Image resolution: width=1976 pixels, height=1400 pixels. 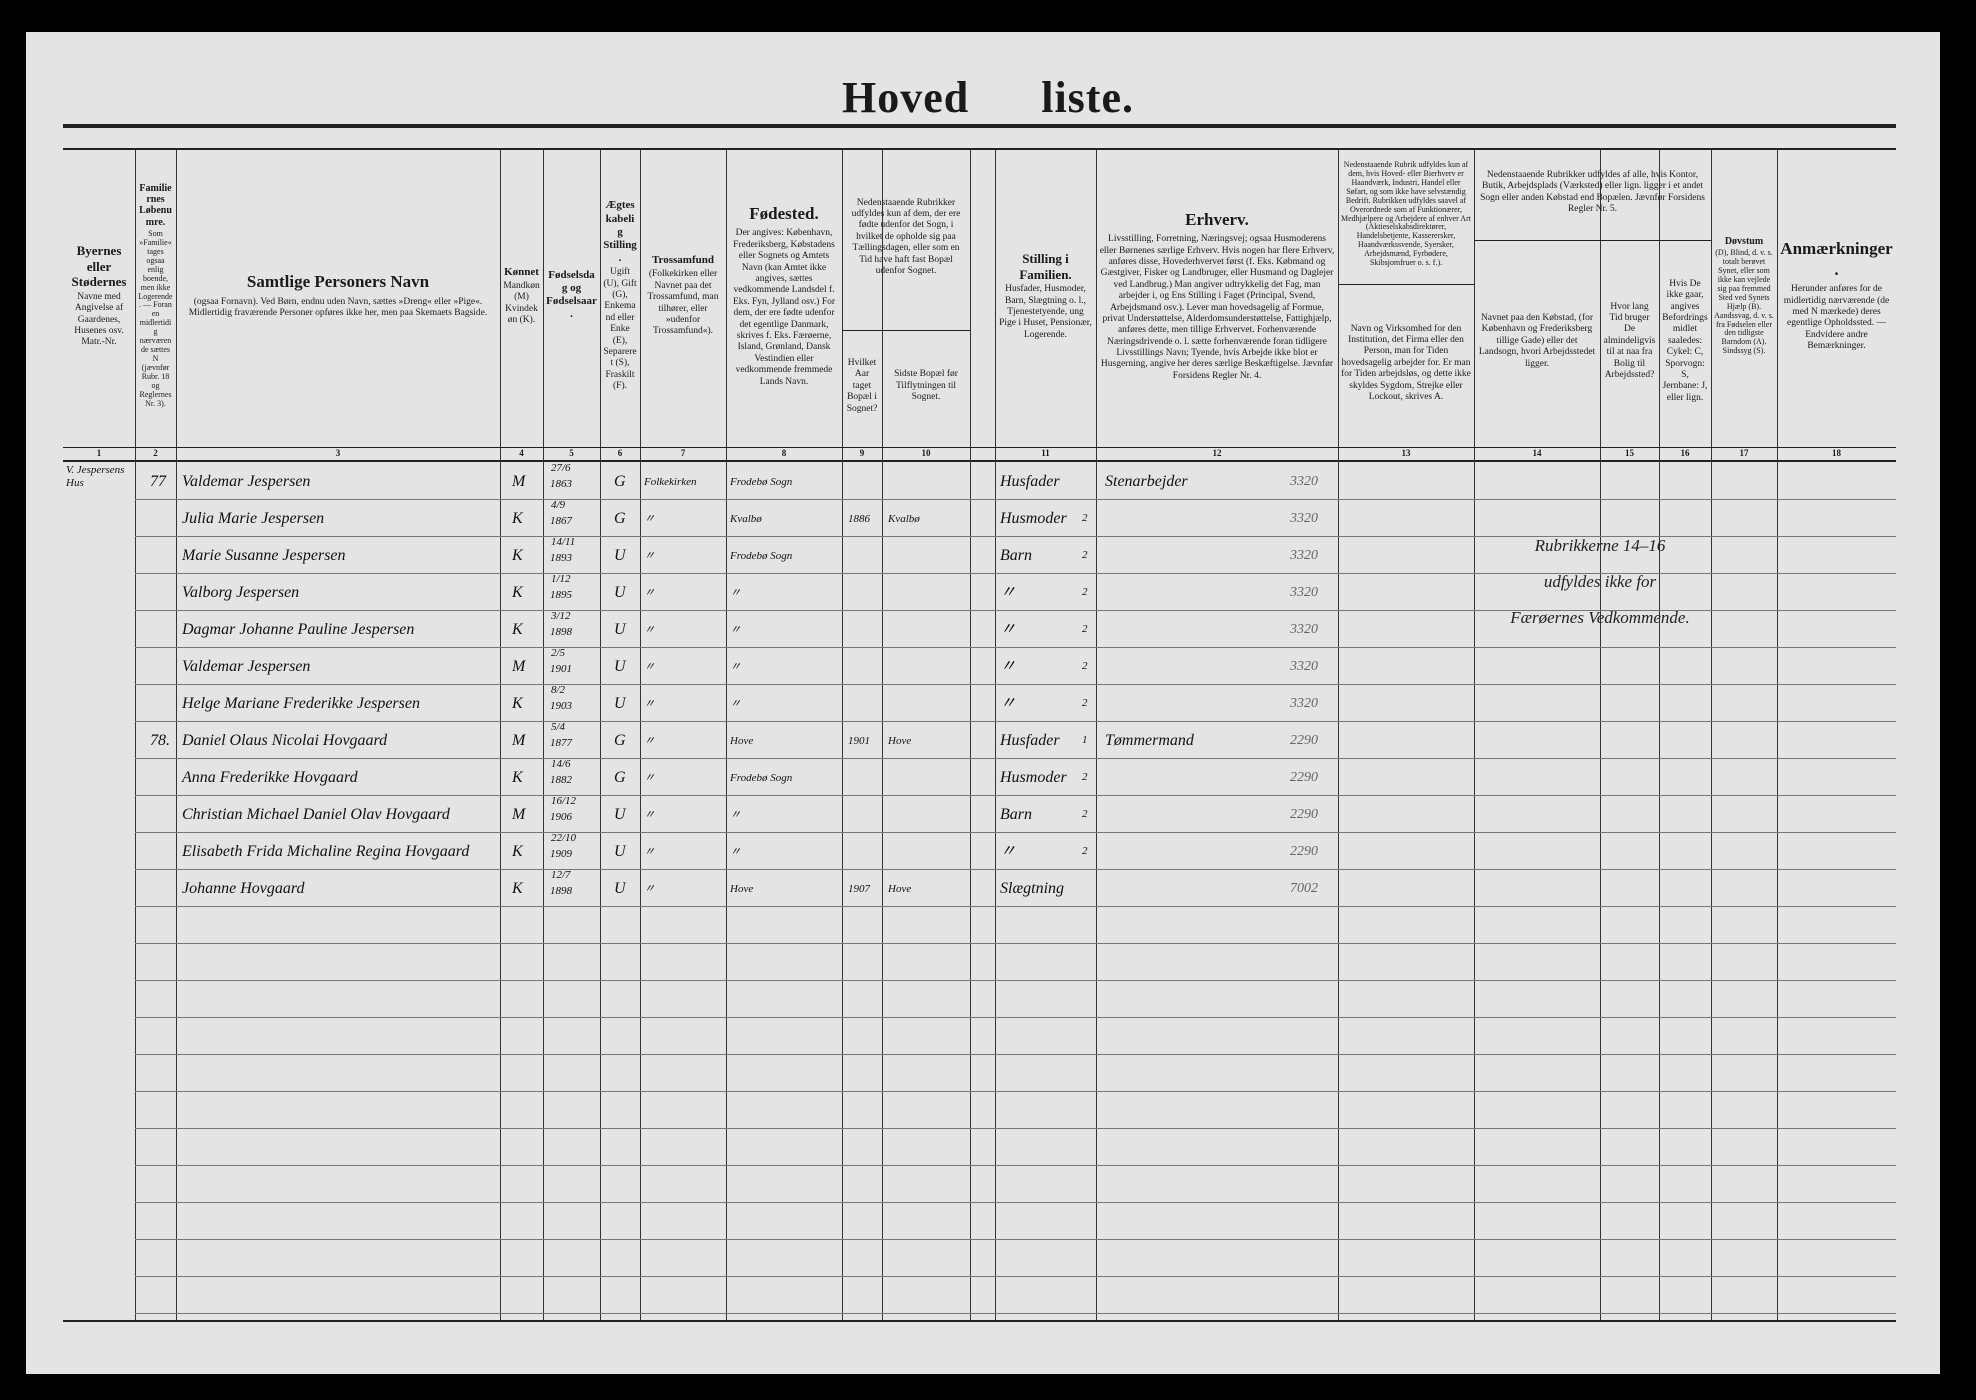 What do you see at coordinates (1033, 777) in the screenshot?
I see `cell-position: Husmoder` at bounding box center [1033, 777].